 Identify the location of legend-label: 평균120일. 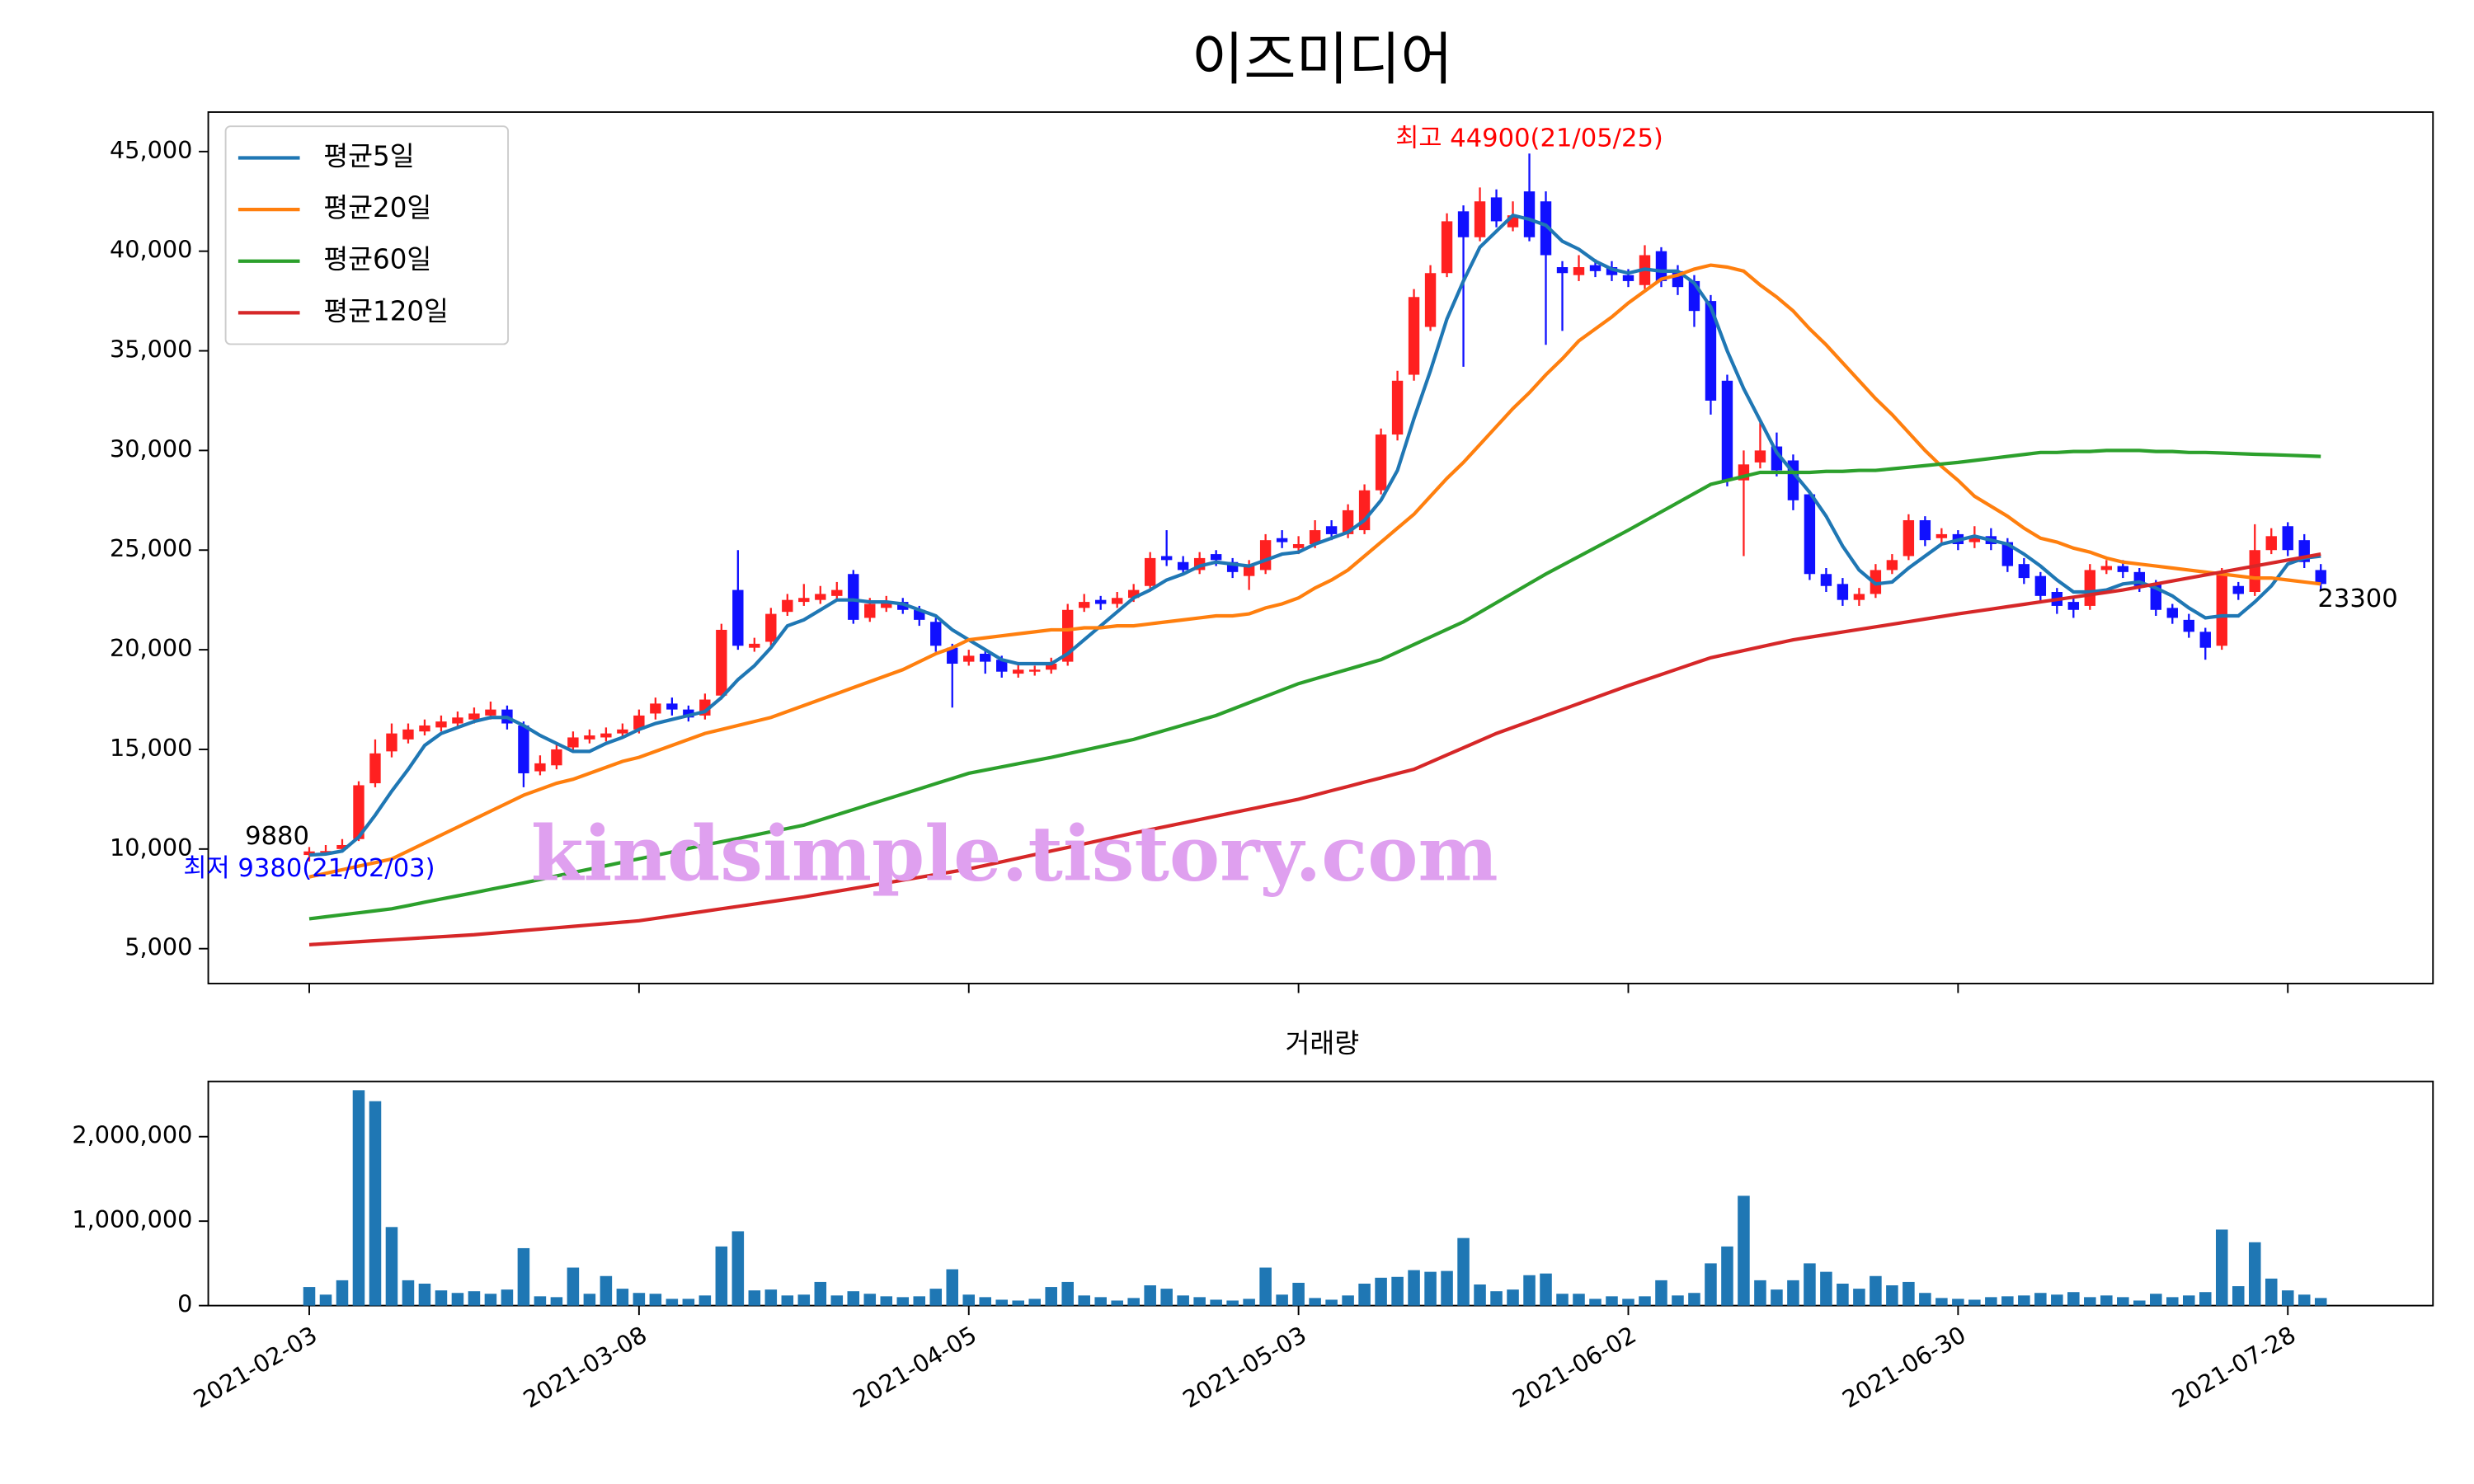
(386, 310).